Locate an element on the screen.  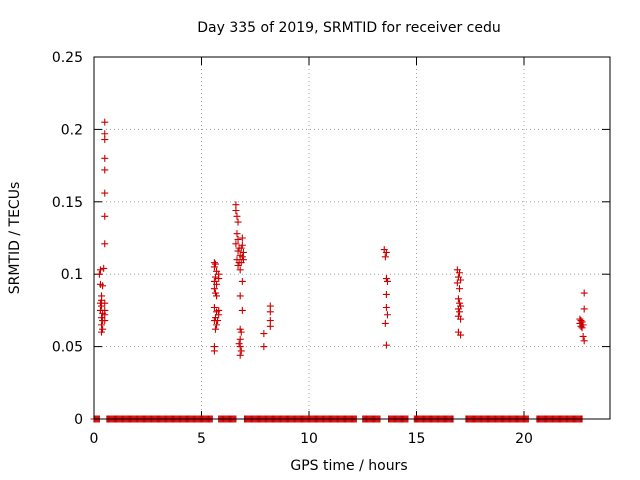
y-tick-label: 0.2 is located at coordinates (72, 130).